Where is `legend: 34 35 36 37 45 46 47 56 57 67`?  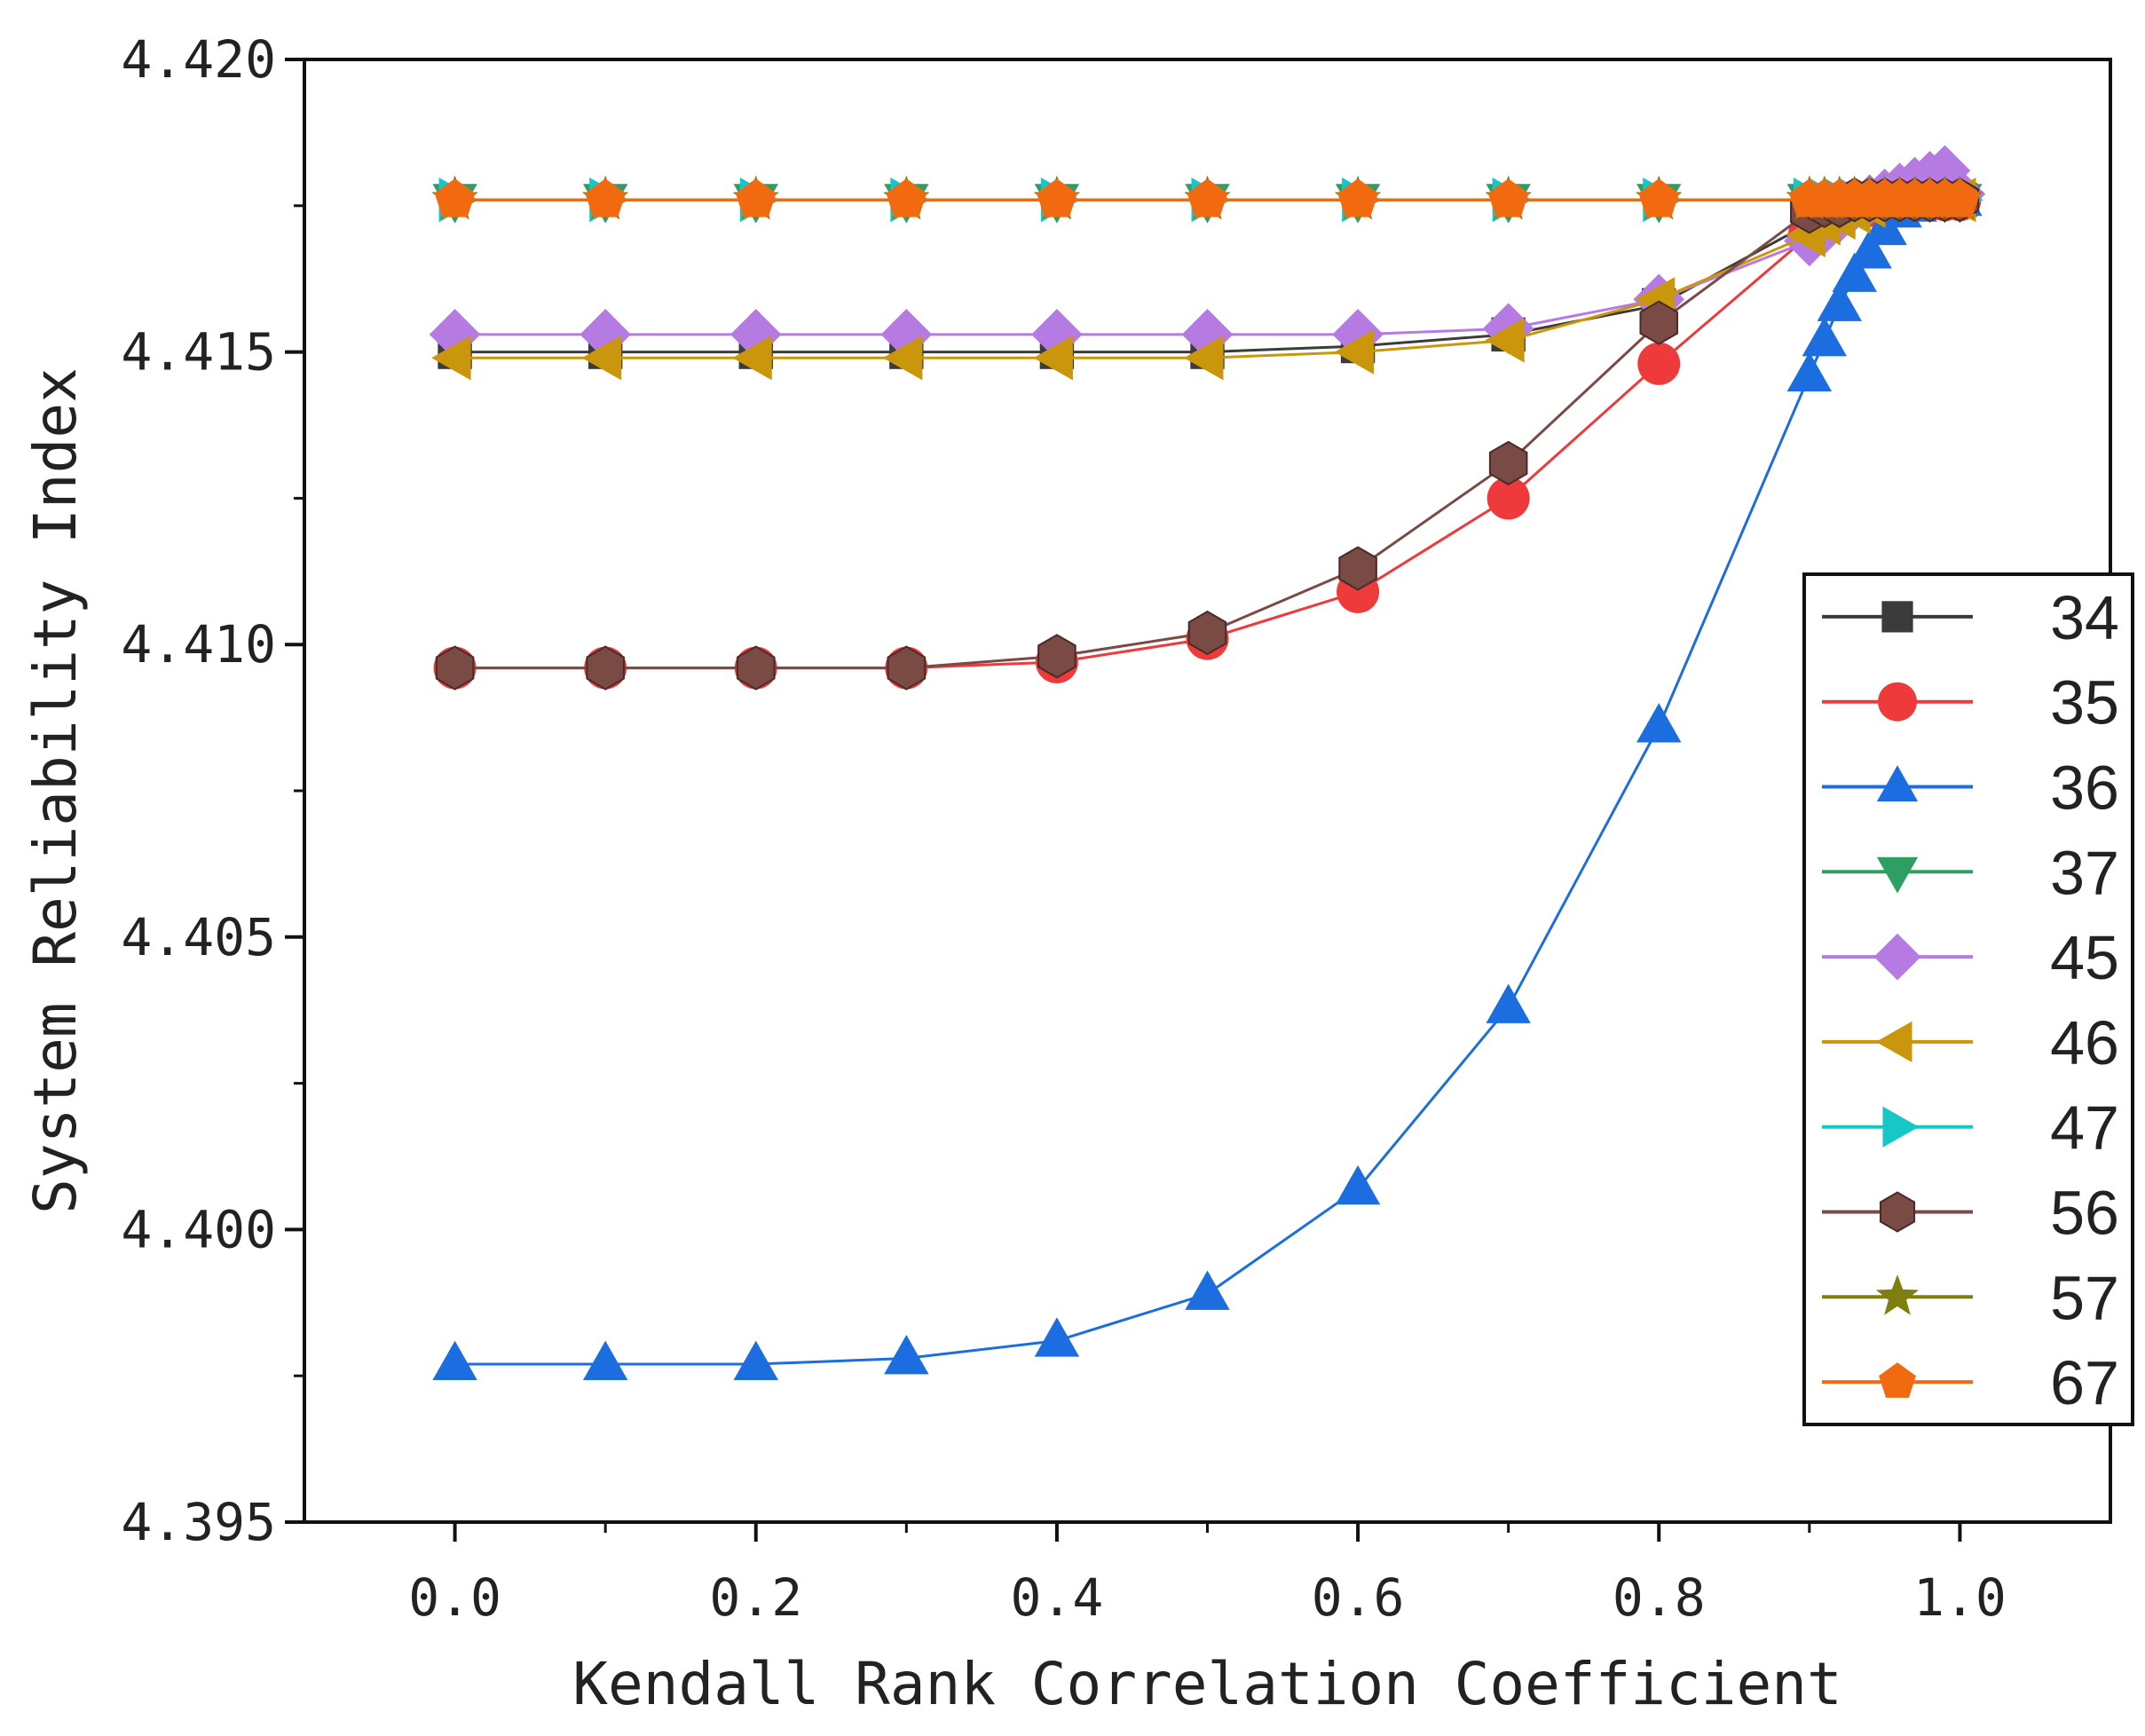
legend: 34 35 36 37 45 46 47 56 57 67 is located at coordinates (1968, 999).